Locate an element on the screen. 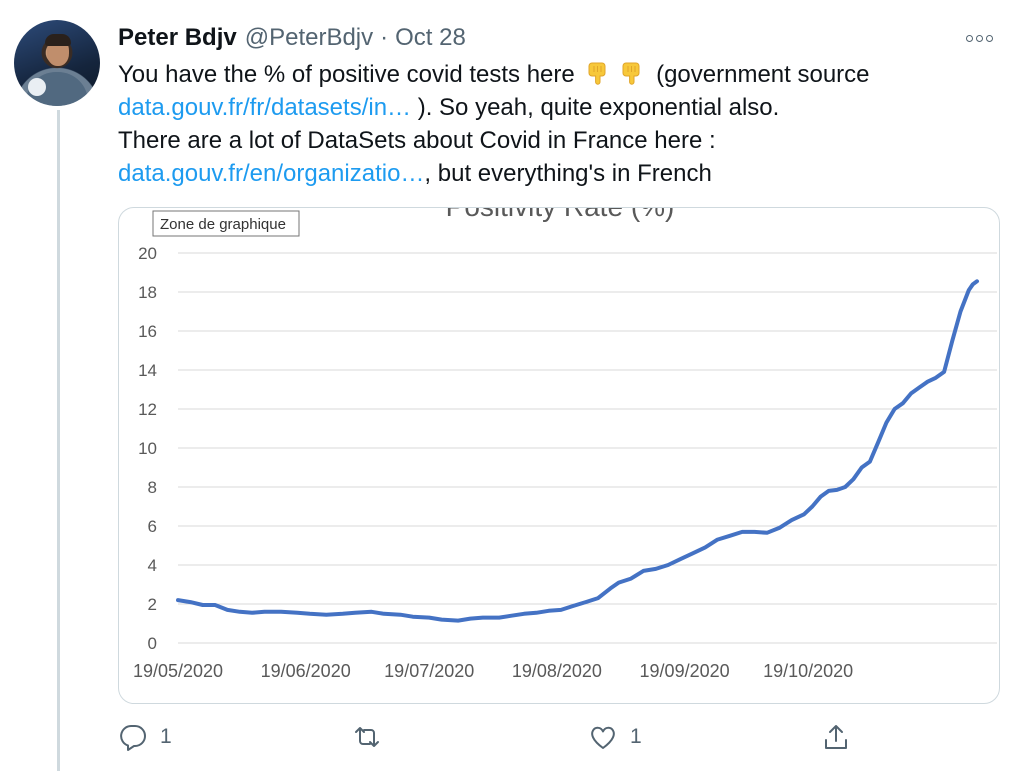 The image size is (1024, 771). y-tick-label: 20 is located at coordinates (147, 253).